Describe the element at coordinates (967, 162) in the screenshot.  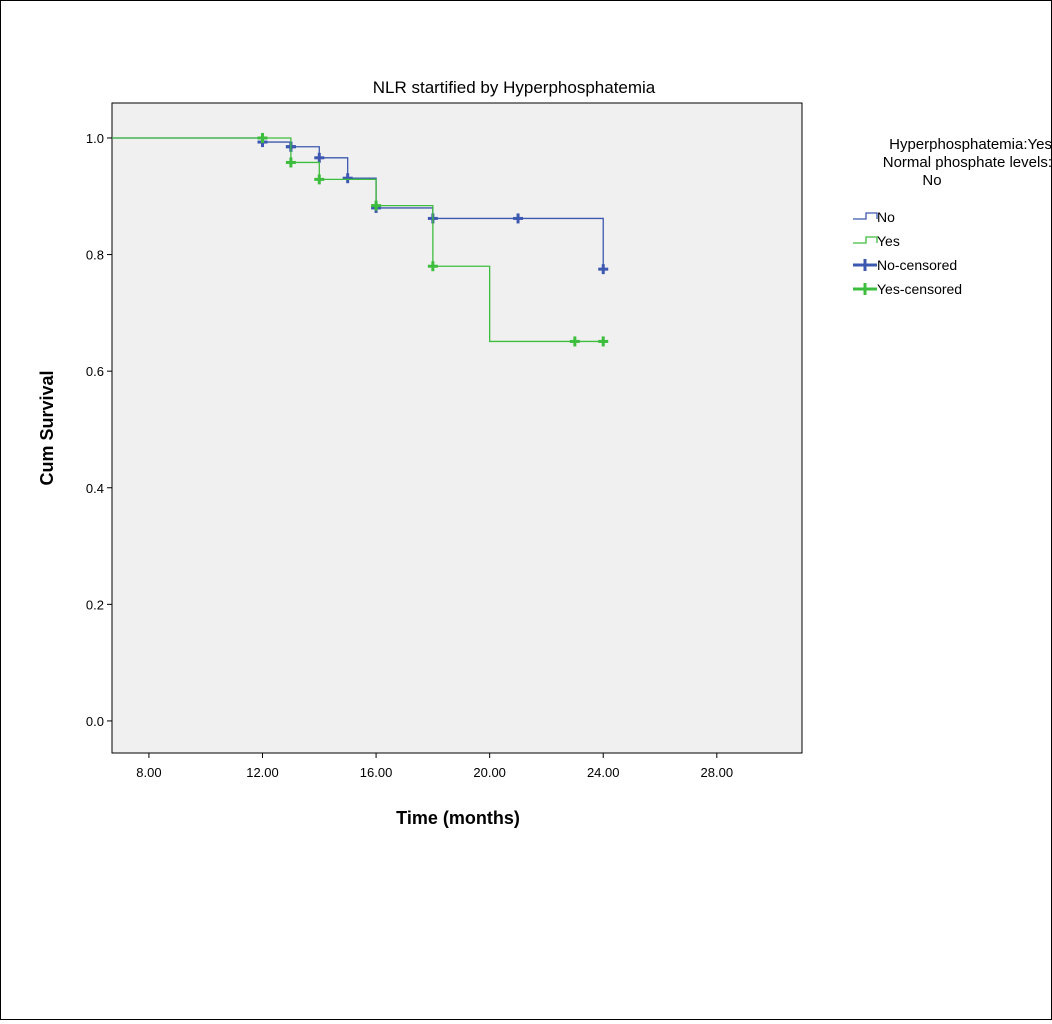
I see `legend-title-line-2: Normal phosphate levels:` at that location.